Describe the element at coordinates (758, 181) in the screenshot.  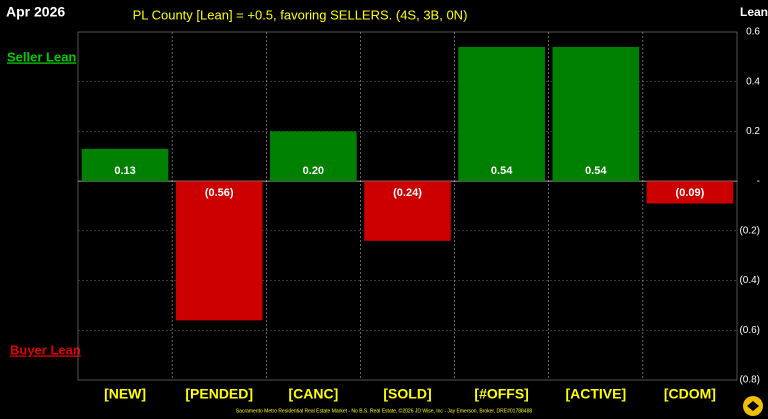
I see `y-tick-label: -` at that location.